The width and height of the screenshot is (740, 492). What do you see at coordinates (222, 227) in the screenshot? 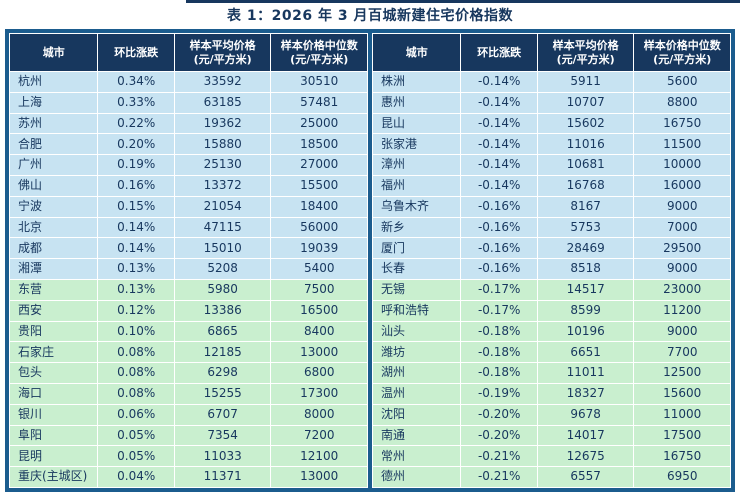
I see `avg-price-cell: 47115` at bounding box center [222, 227].